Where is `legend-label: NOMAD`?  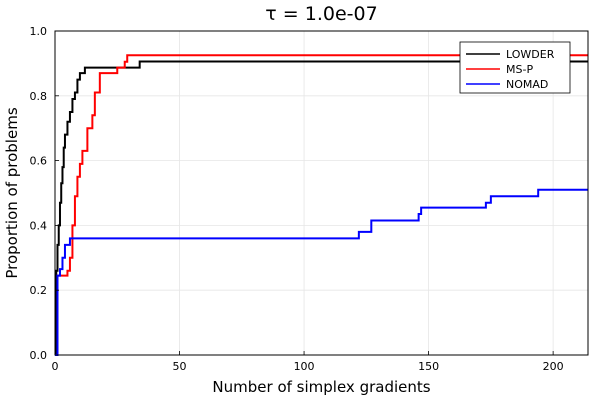 legend-label: NOMAD is located at coordinates (527, 84).